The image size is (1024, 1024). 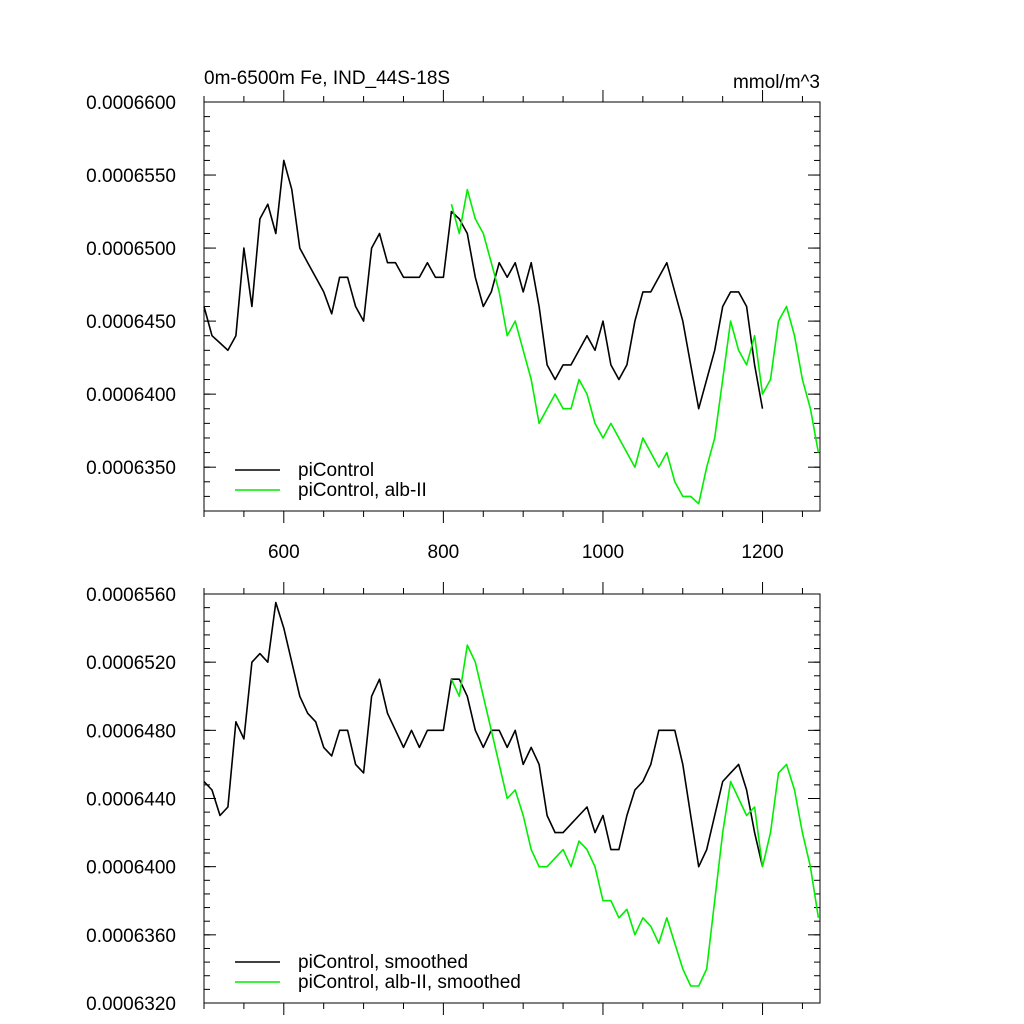 What do you see at coordinates (131, 800) in the screenshot?
I see `y-tick-label: 0.0006440` at bounding box center [131, 800].